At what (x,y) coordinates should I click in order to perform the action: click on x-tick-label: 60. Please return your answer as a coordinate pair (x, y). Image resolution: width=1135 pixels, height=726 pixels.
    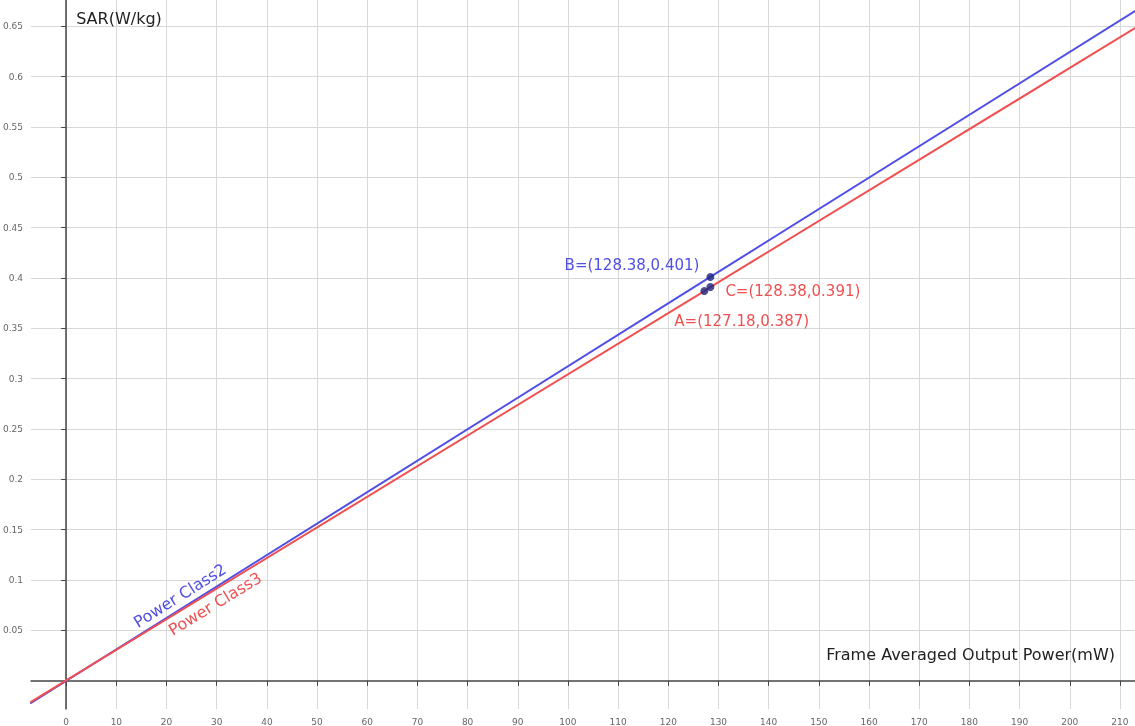
    Looking at the image, I should click on (367, 721).